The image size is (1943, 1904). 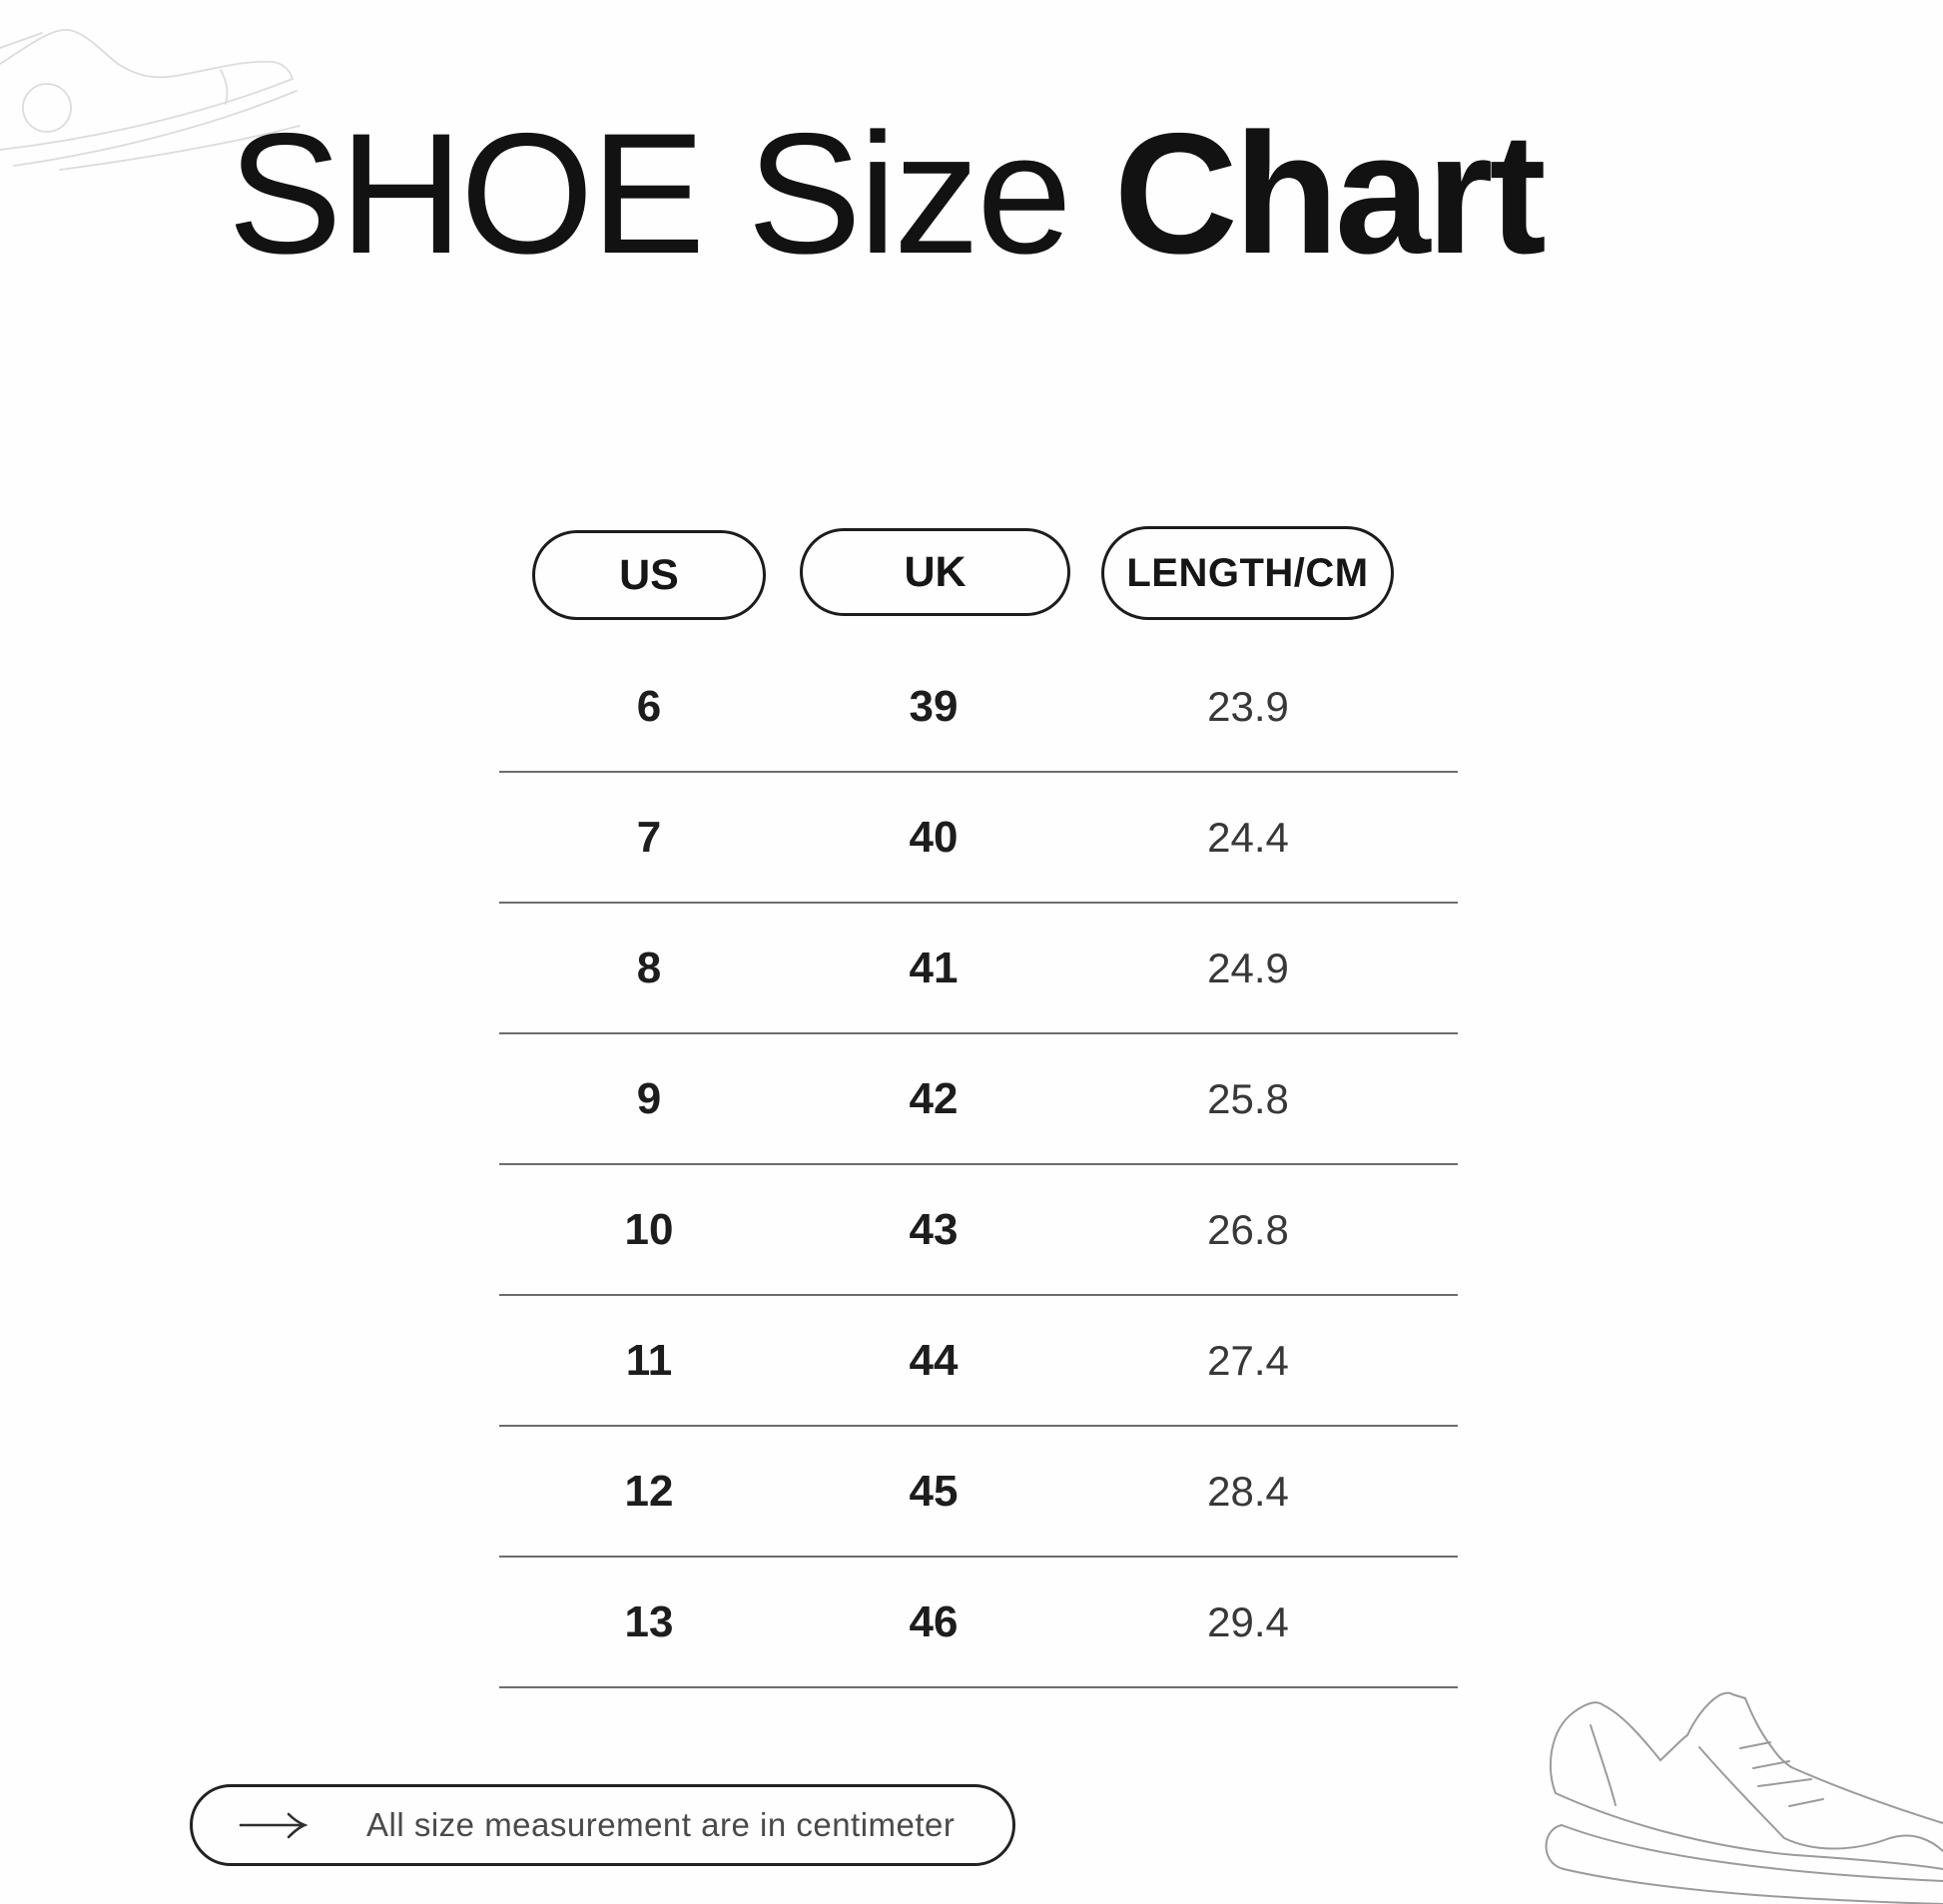 What do you see at coordinates (649, 1491) in the screenshot?
I see `us-size-value: 12` at bounding box center [649, 1491].